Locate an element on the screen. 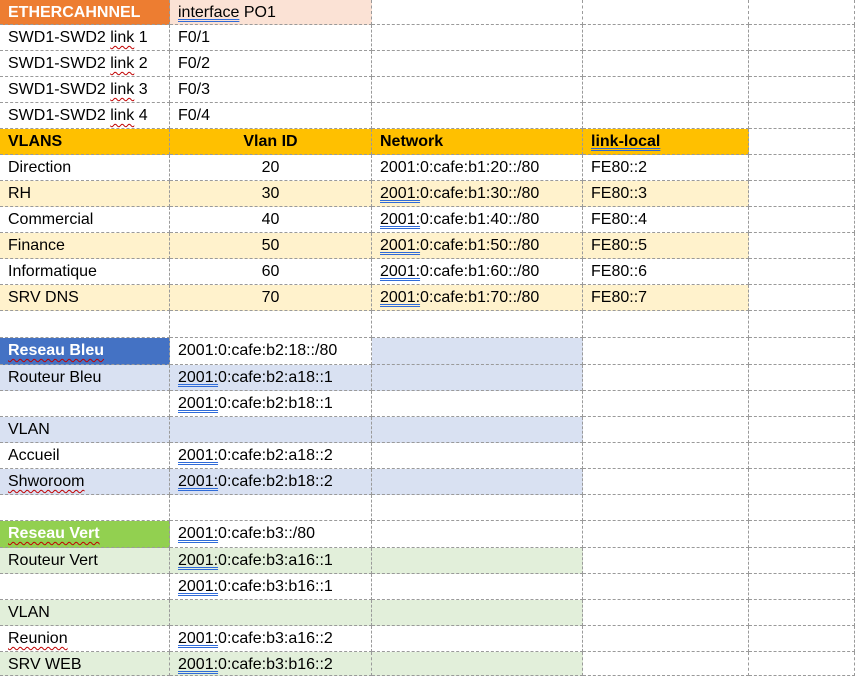  vlan-name-cell: RH is located at coordinates (85, 194).